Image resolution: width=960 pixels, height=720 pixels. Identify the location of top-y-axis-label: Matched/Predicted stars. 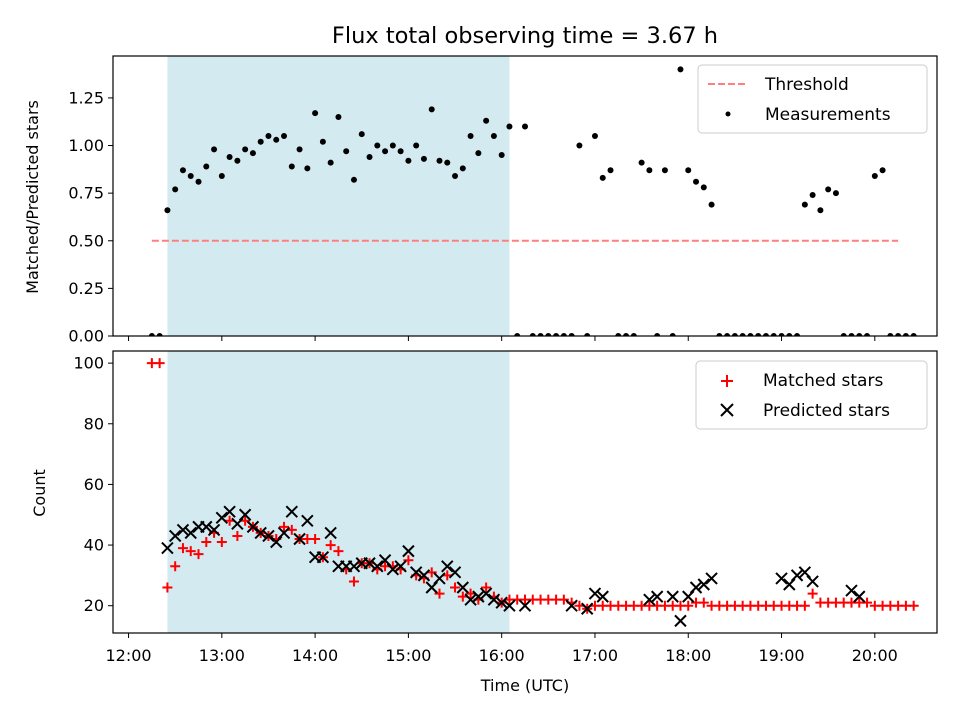
(32, 197).